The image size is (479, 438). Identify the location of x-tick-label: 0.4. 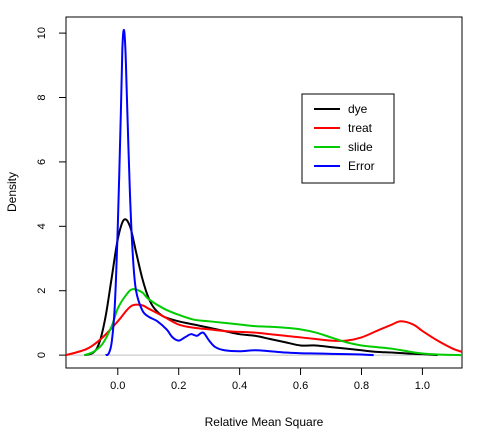
(239, 386).